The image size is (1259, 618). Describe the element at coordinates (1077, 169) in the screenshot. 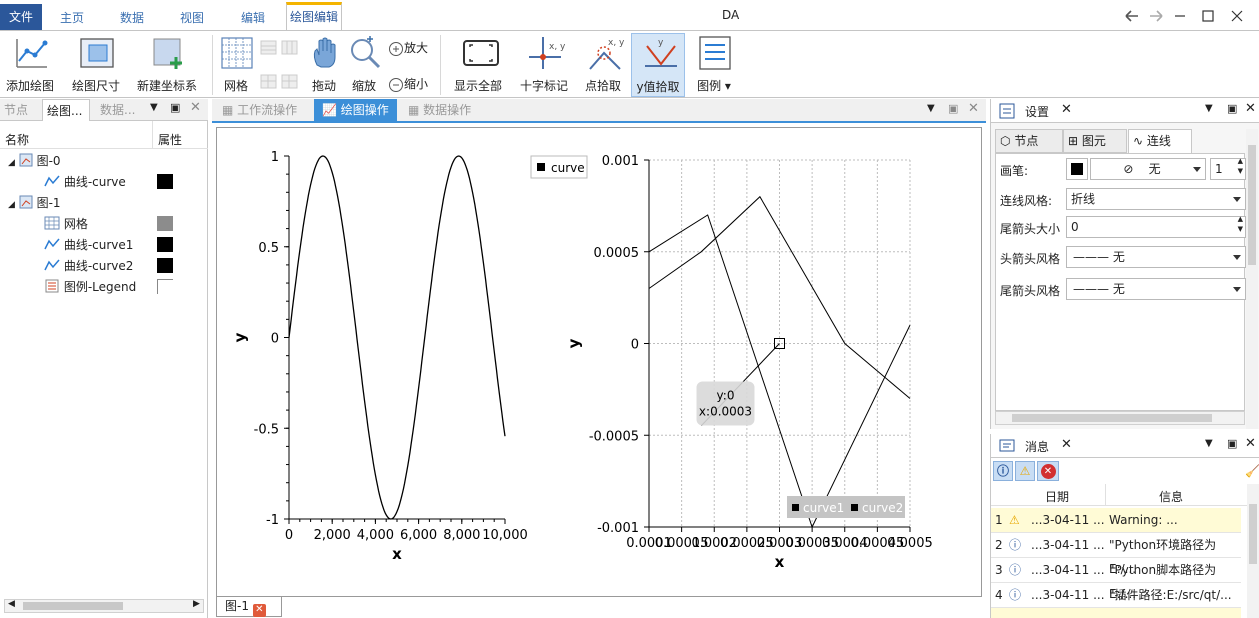

I see `pen-color-button` at that location.